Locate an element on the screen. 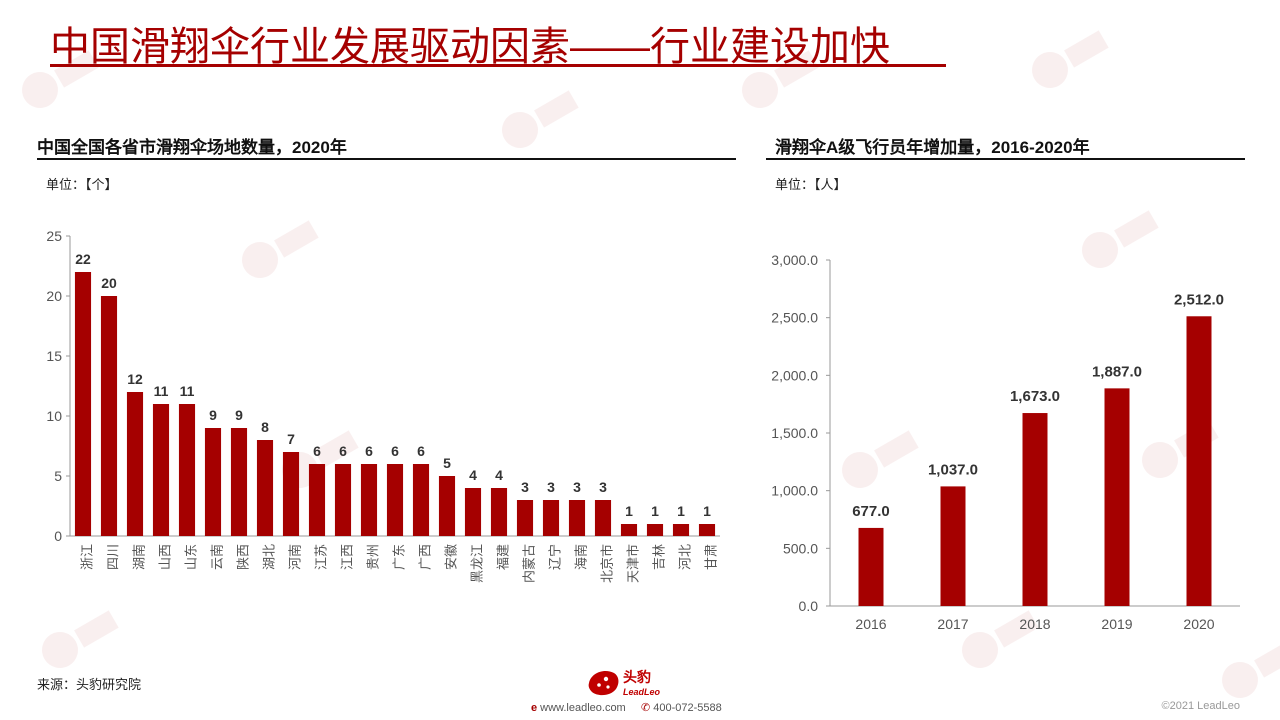  x-tick-label: 江西 is located at coordinates (346, 557).